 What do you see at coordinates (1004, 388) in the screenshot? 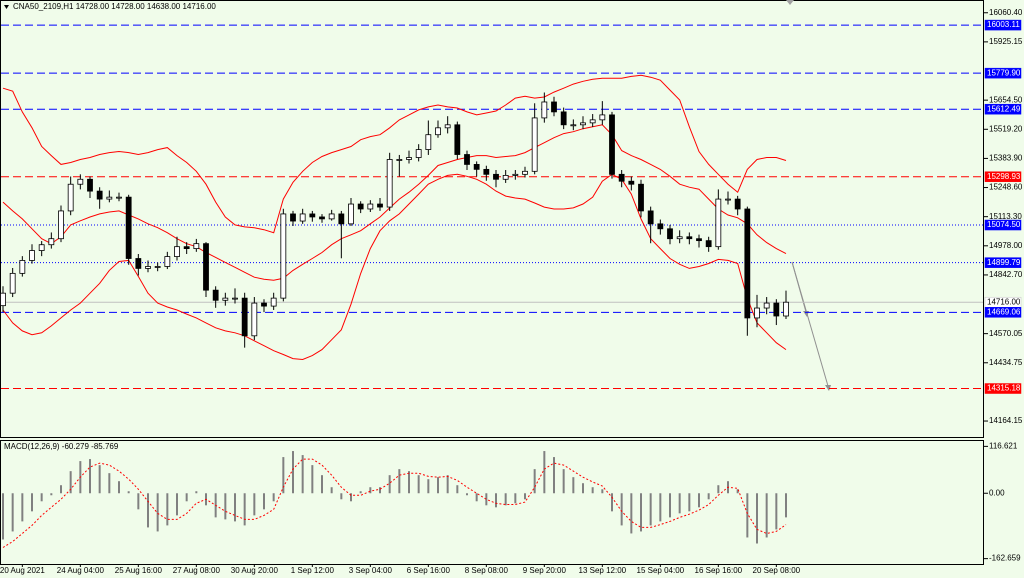
I see `level-label: 14315.18` at bounding box center [1004, 388].